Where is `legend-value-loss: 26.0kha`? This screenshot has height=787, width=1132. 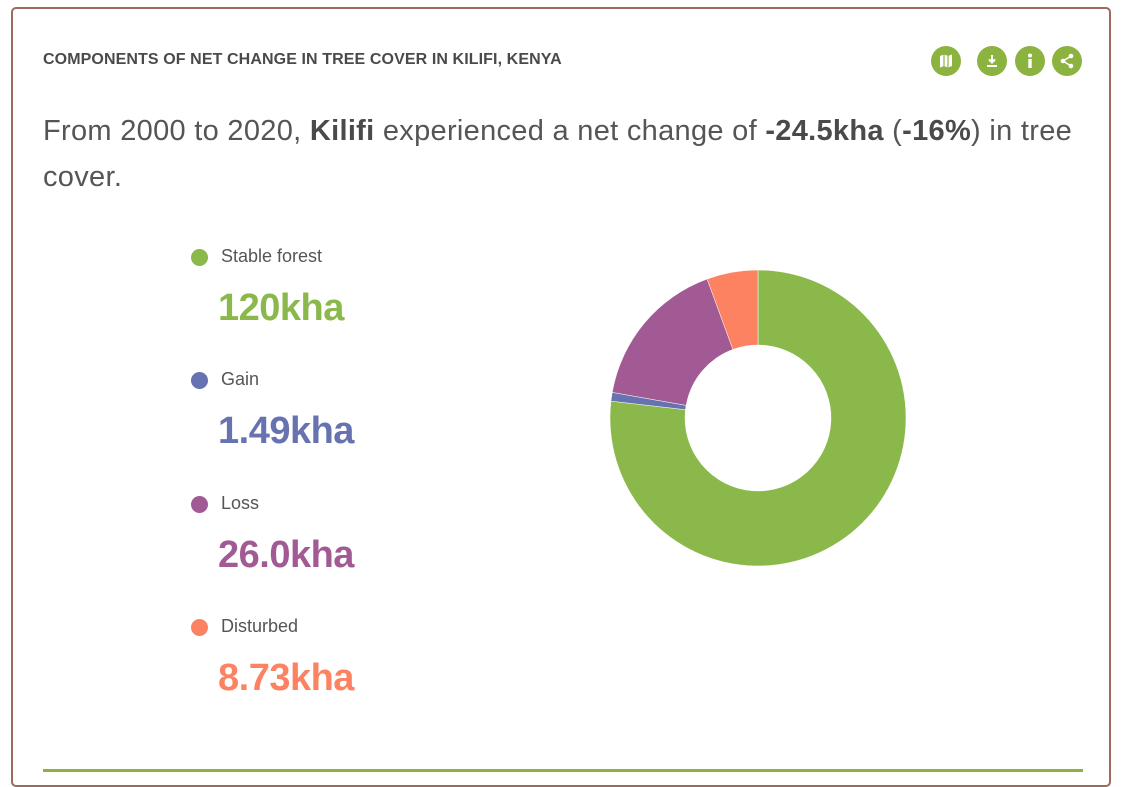 legend-value-loss: 26.0kha is located at coordinates (286, 555).